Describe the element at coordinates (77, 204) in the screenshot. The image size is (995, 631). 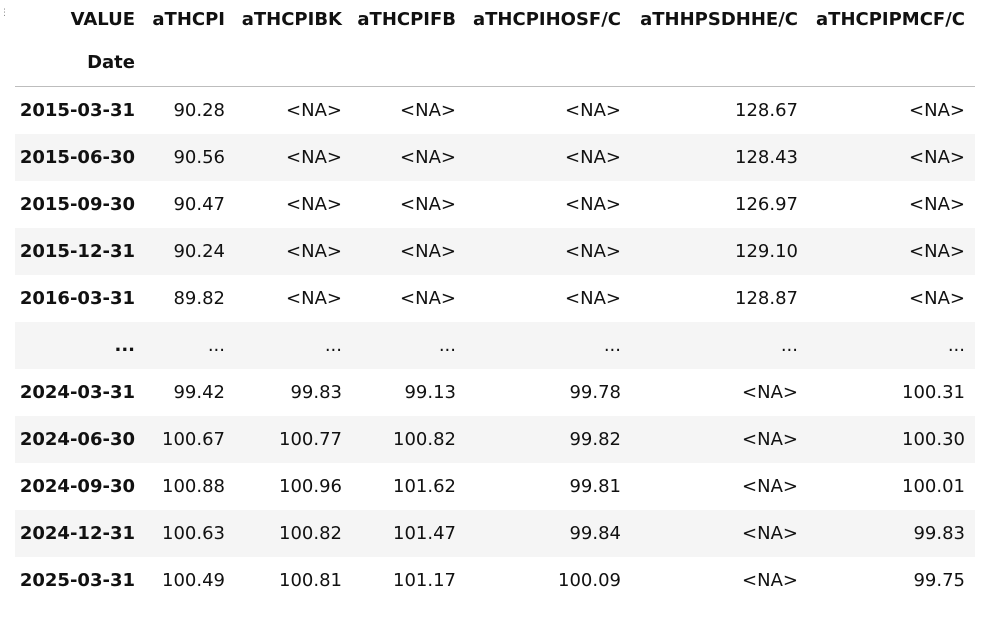
I see `row-index-cell: 2015-09-30` at that location.